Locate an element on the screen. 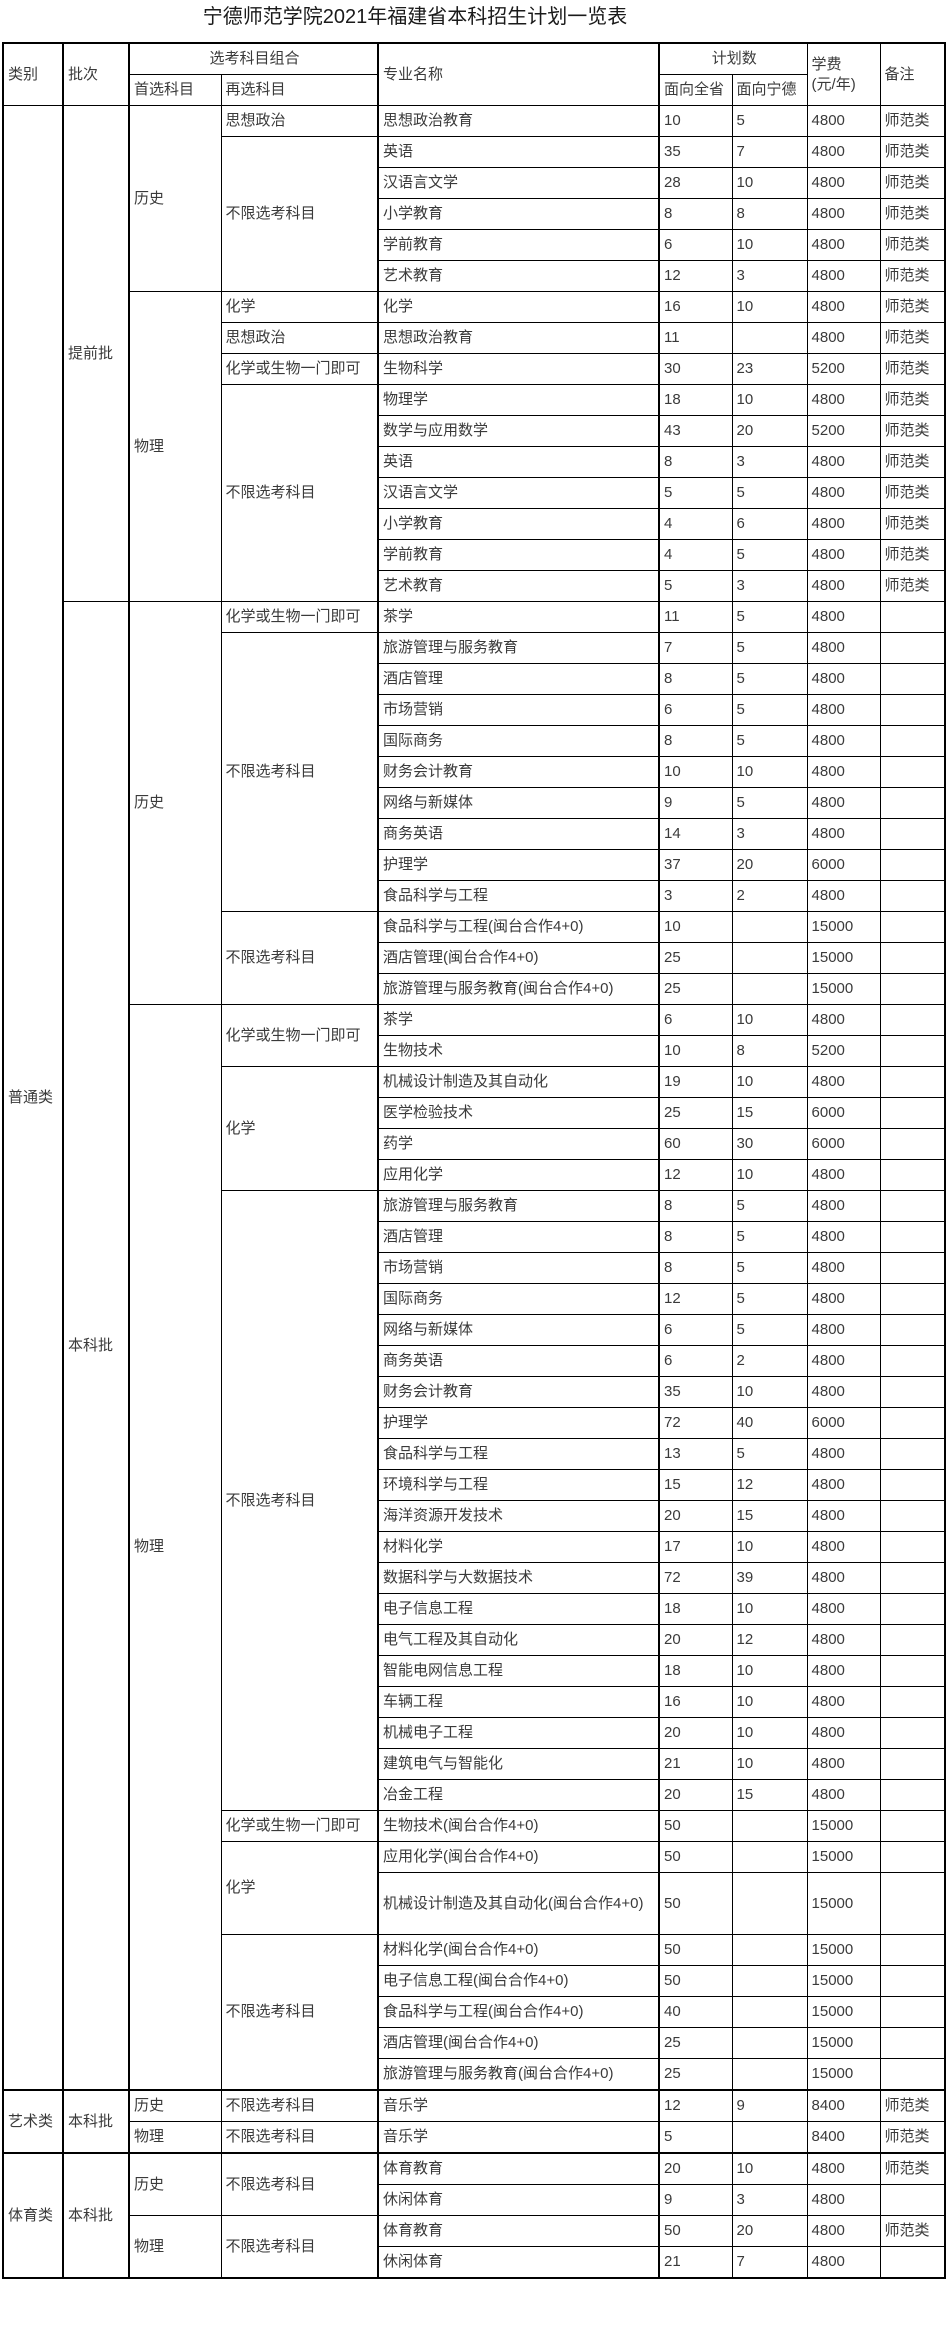 This screenshot has width=947, height=2347. table-row: 酒店管理(闽台合作4+0) 25 15000 is located at coordinates (474, 2043).